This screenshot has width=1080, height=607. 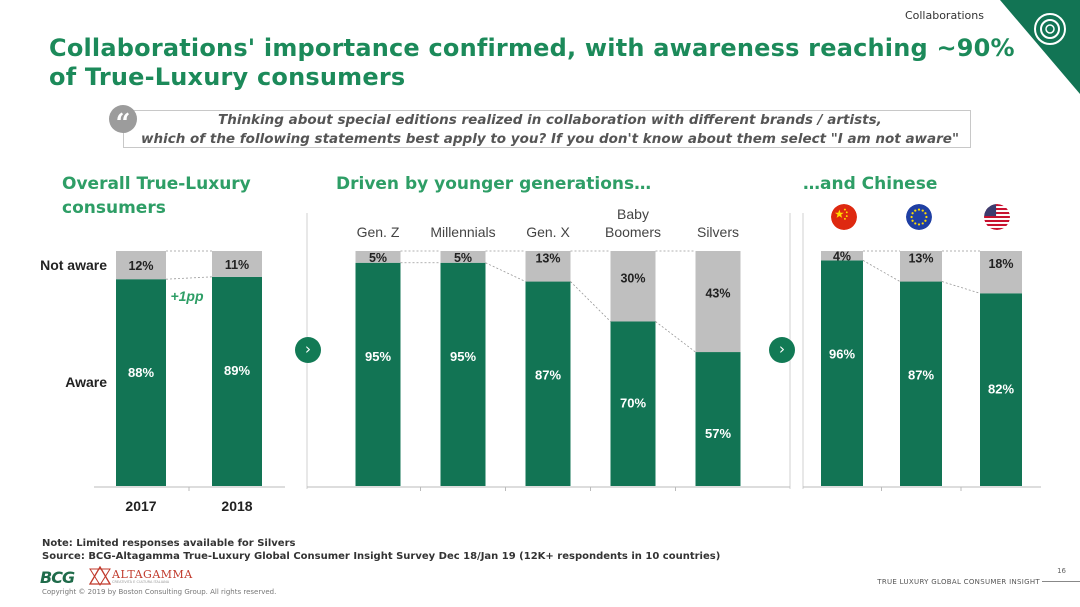 I want to click on eu-flag-icon, so click(x=919, y=217).